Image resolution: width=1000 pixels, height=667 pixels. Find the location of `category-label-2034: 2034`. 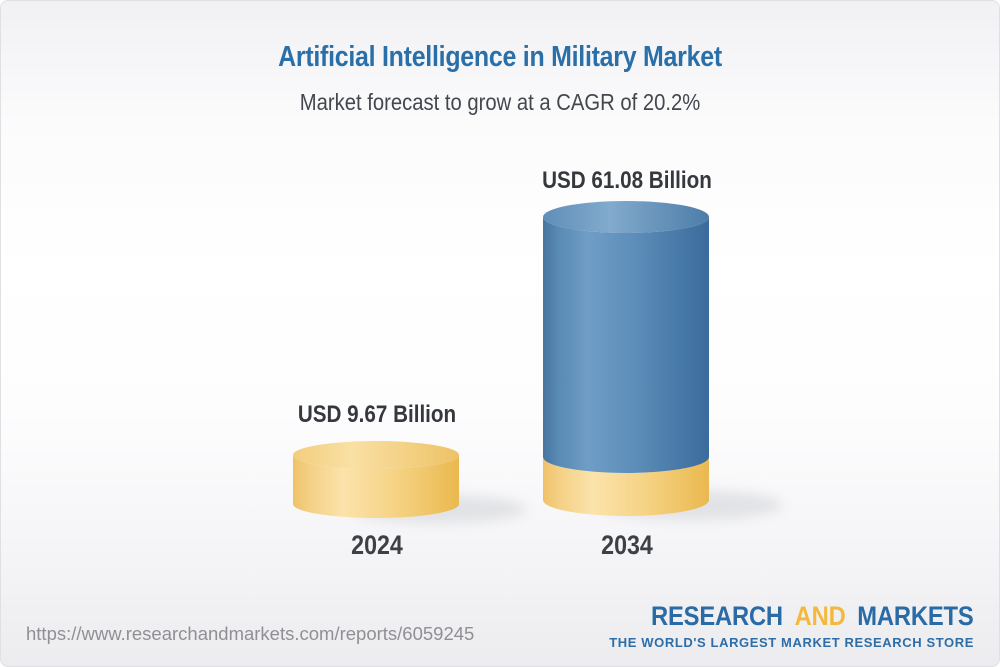

category-label-2034: 2034 is located at coordinates (627, 545).